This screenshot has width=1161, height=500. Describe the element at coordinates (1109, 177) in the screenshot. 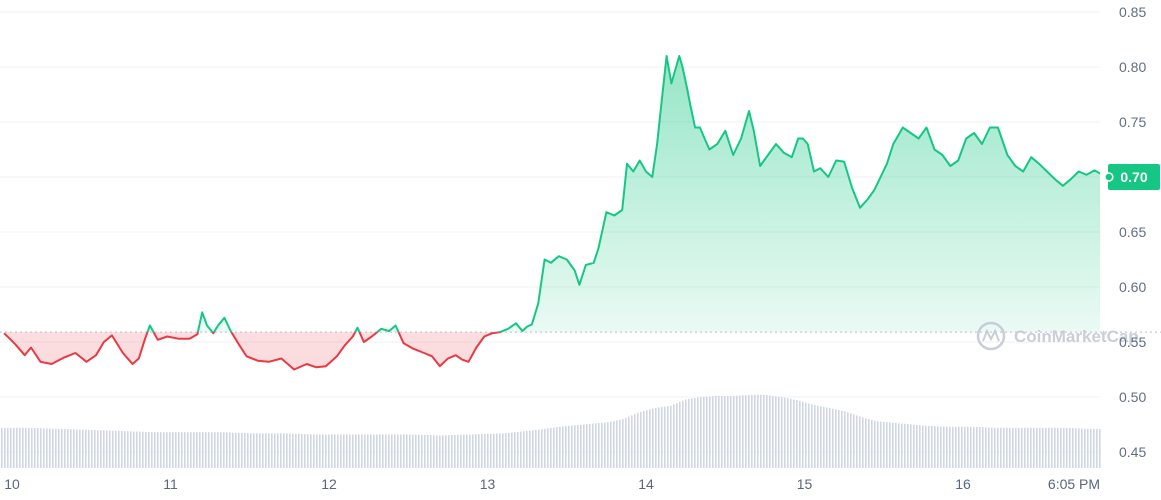

I see `current-price-dot` at that location.